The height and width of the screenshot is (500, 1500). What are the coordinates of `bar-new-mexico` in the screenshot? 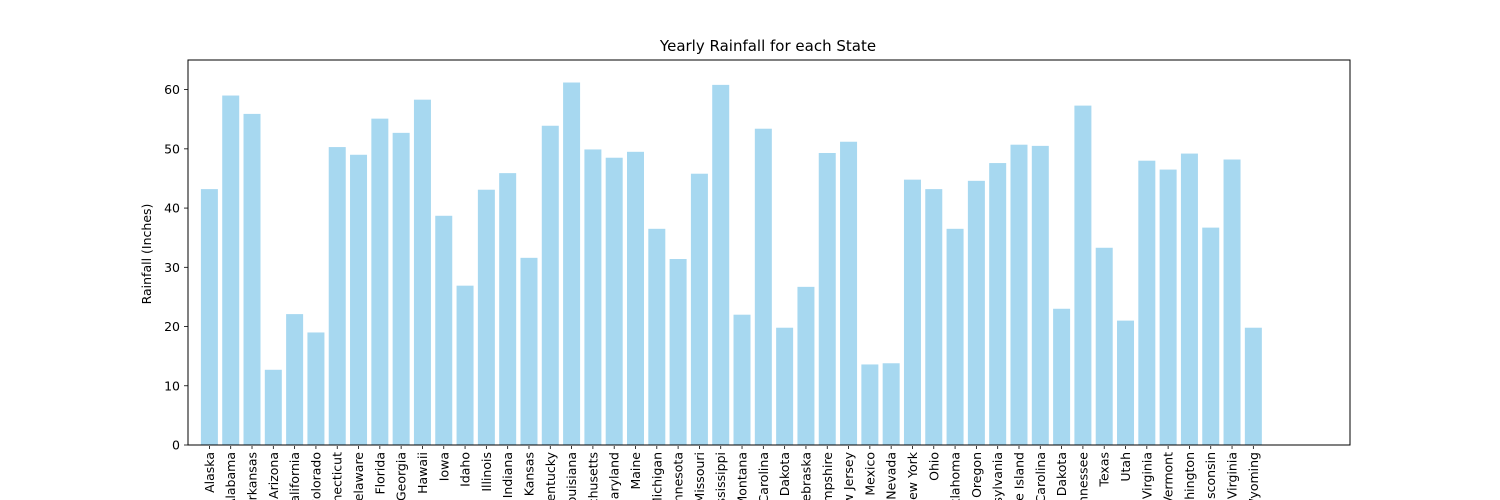 It's located at (870, 404).